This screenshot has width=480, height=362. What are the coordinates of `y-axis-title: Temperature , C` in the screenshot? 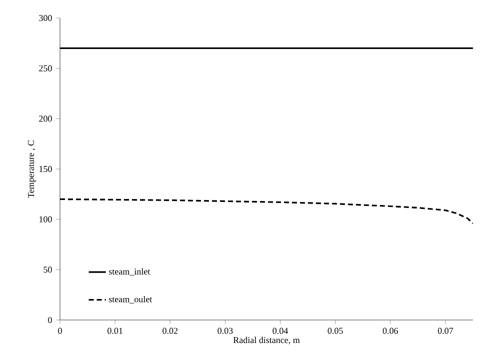 It's located at (32, 169).